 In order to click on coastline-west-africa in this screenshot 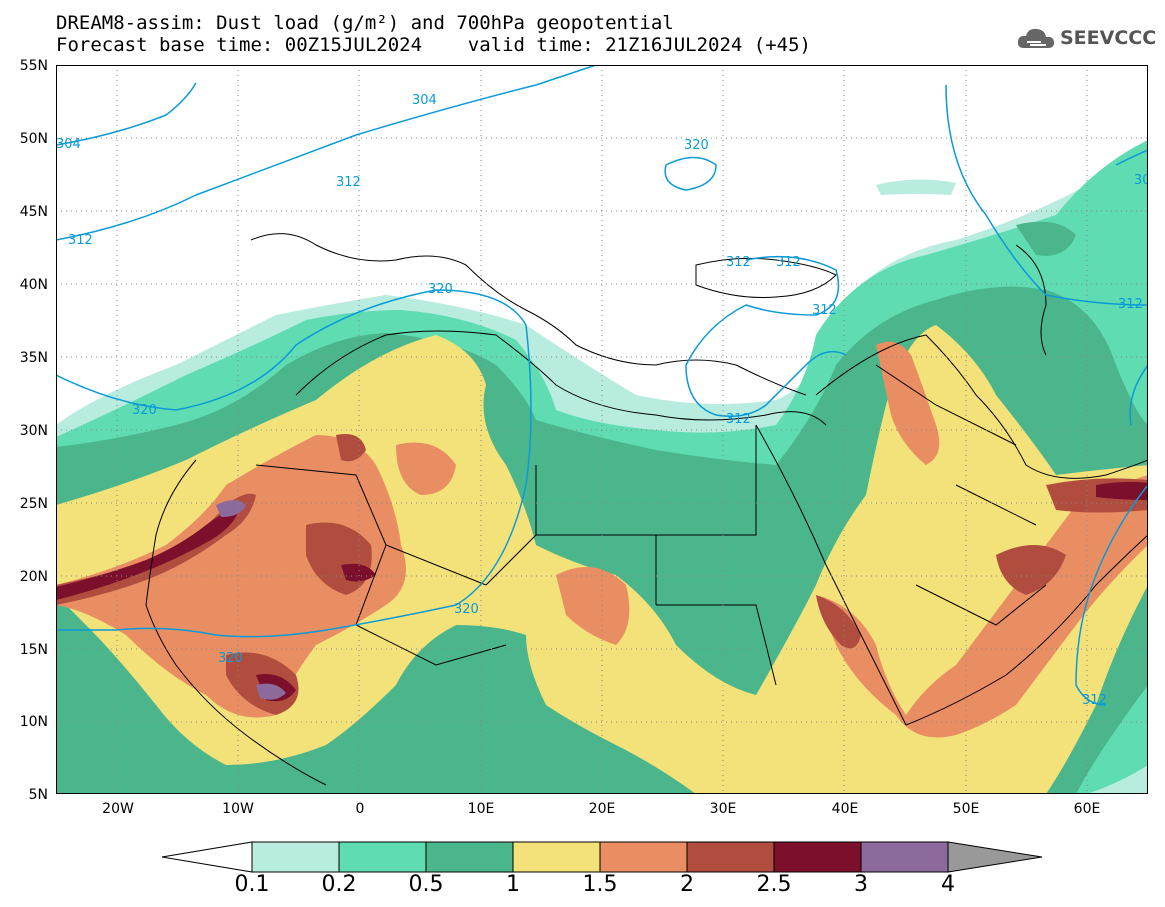, I will do `click(236, 622)`.